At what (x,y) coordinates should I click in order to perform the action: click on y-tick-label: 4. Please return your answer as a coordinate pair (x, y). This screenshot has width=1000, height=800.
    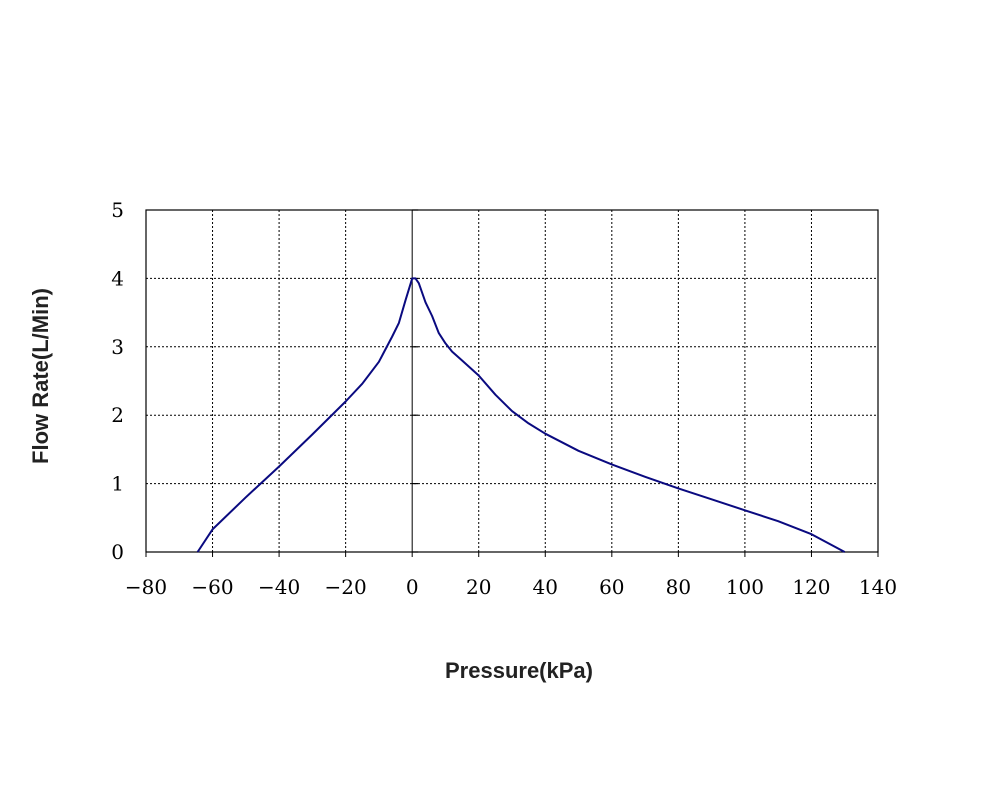
    Looking at the image, I should click on (117, 278).